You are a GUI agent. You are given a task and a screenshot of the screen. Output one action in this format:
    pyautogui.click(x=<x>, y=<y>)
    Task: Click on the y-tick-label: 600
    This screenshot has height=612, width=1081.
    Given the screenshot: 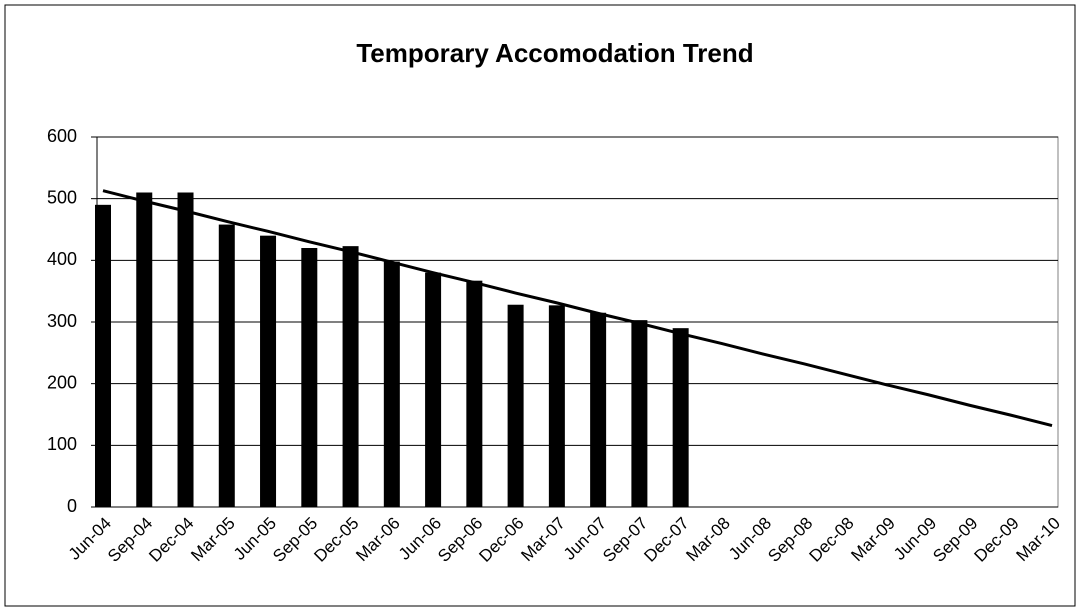 What is the action you would take?
    pyautogui.click(x=62, y=136)
    